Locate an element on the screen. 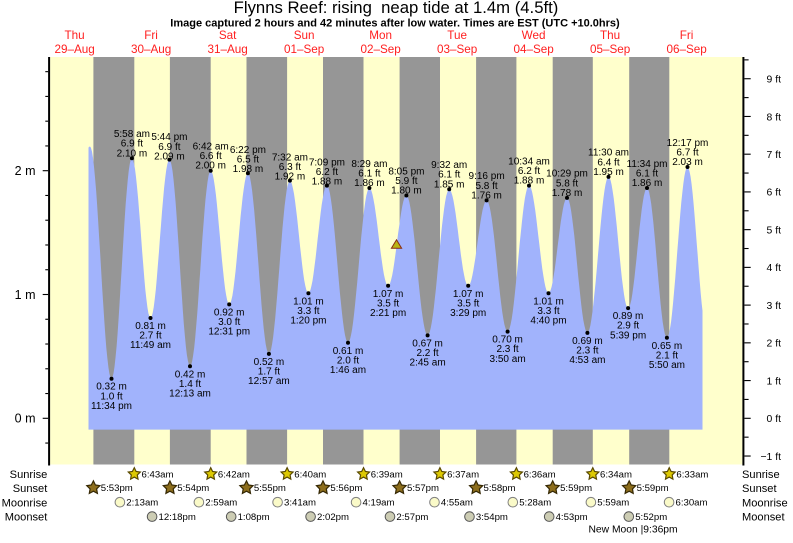  svg-text: 5:58 am is located at coordinates (132, 134).